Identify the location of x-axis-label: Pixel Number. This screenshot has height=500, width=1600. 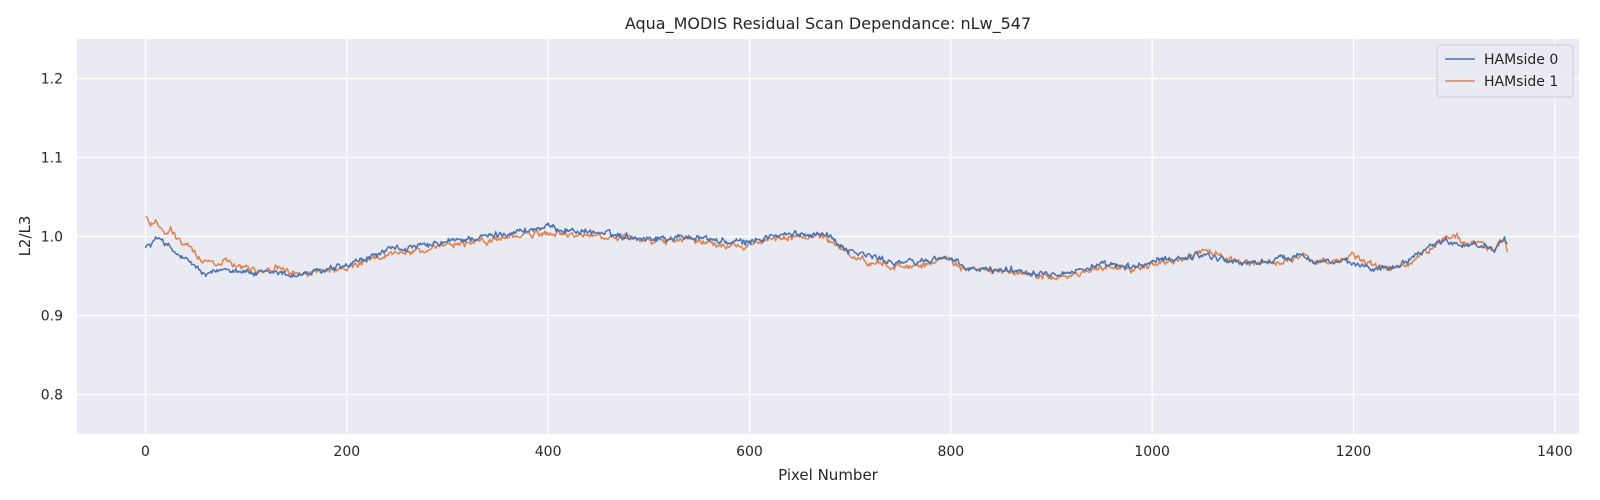
(828, 475).